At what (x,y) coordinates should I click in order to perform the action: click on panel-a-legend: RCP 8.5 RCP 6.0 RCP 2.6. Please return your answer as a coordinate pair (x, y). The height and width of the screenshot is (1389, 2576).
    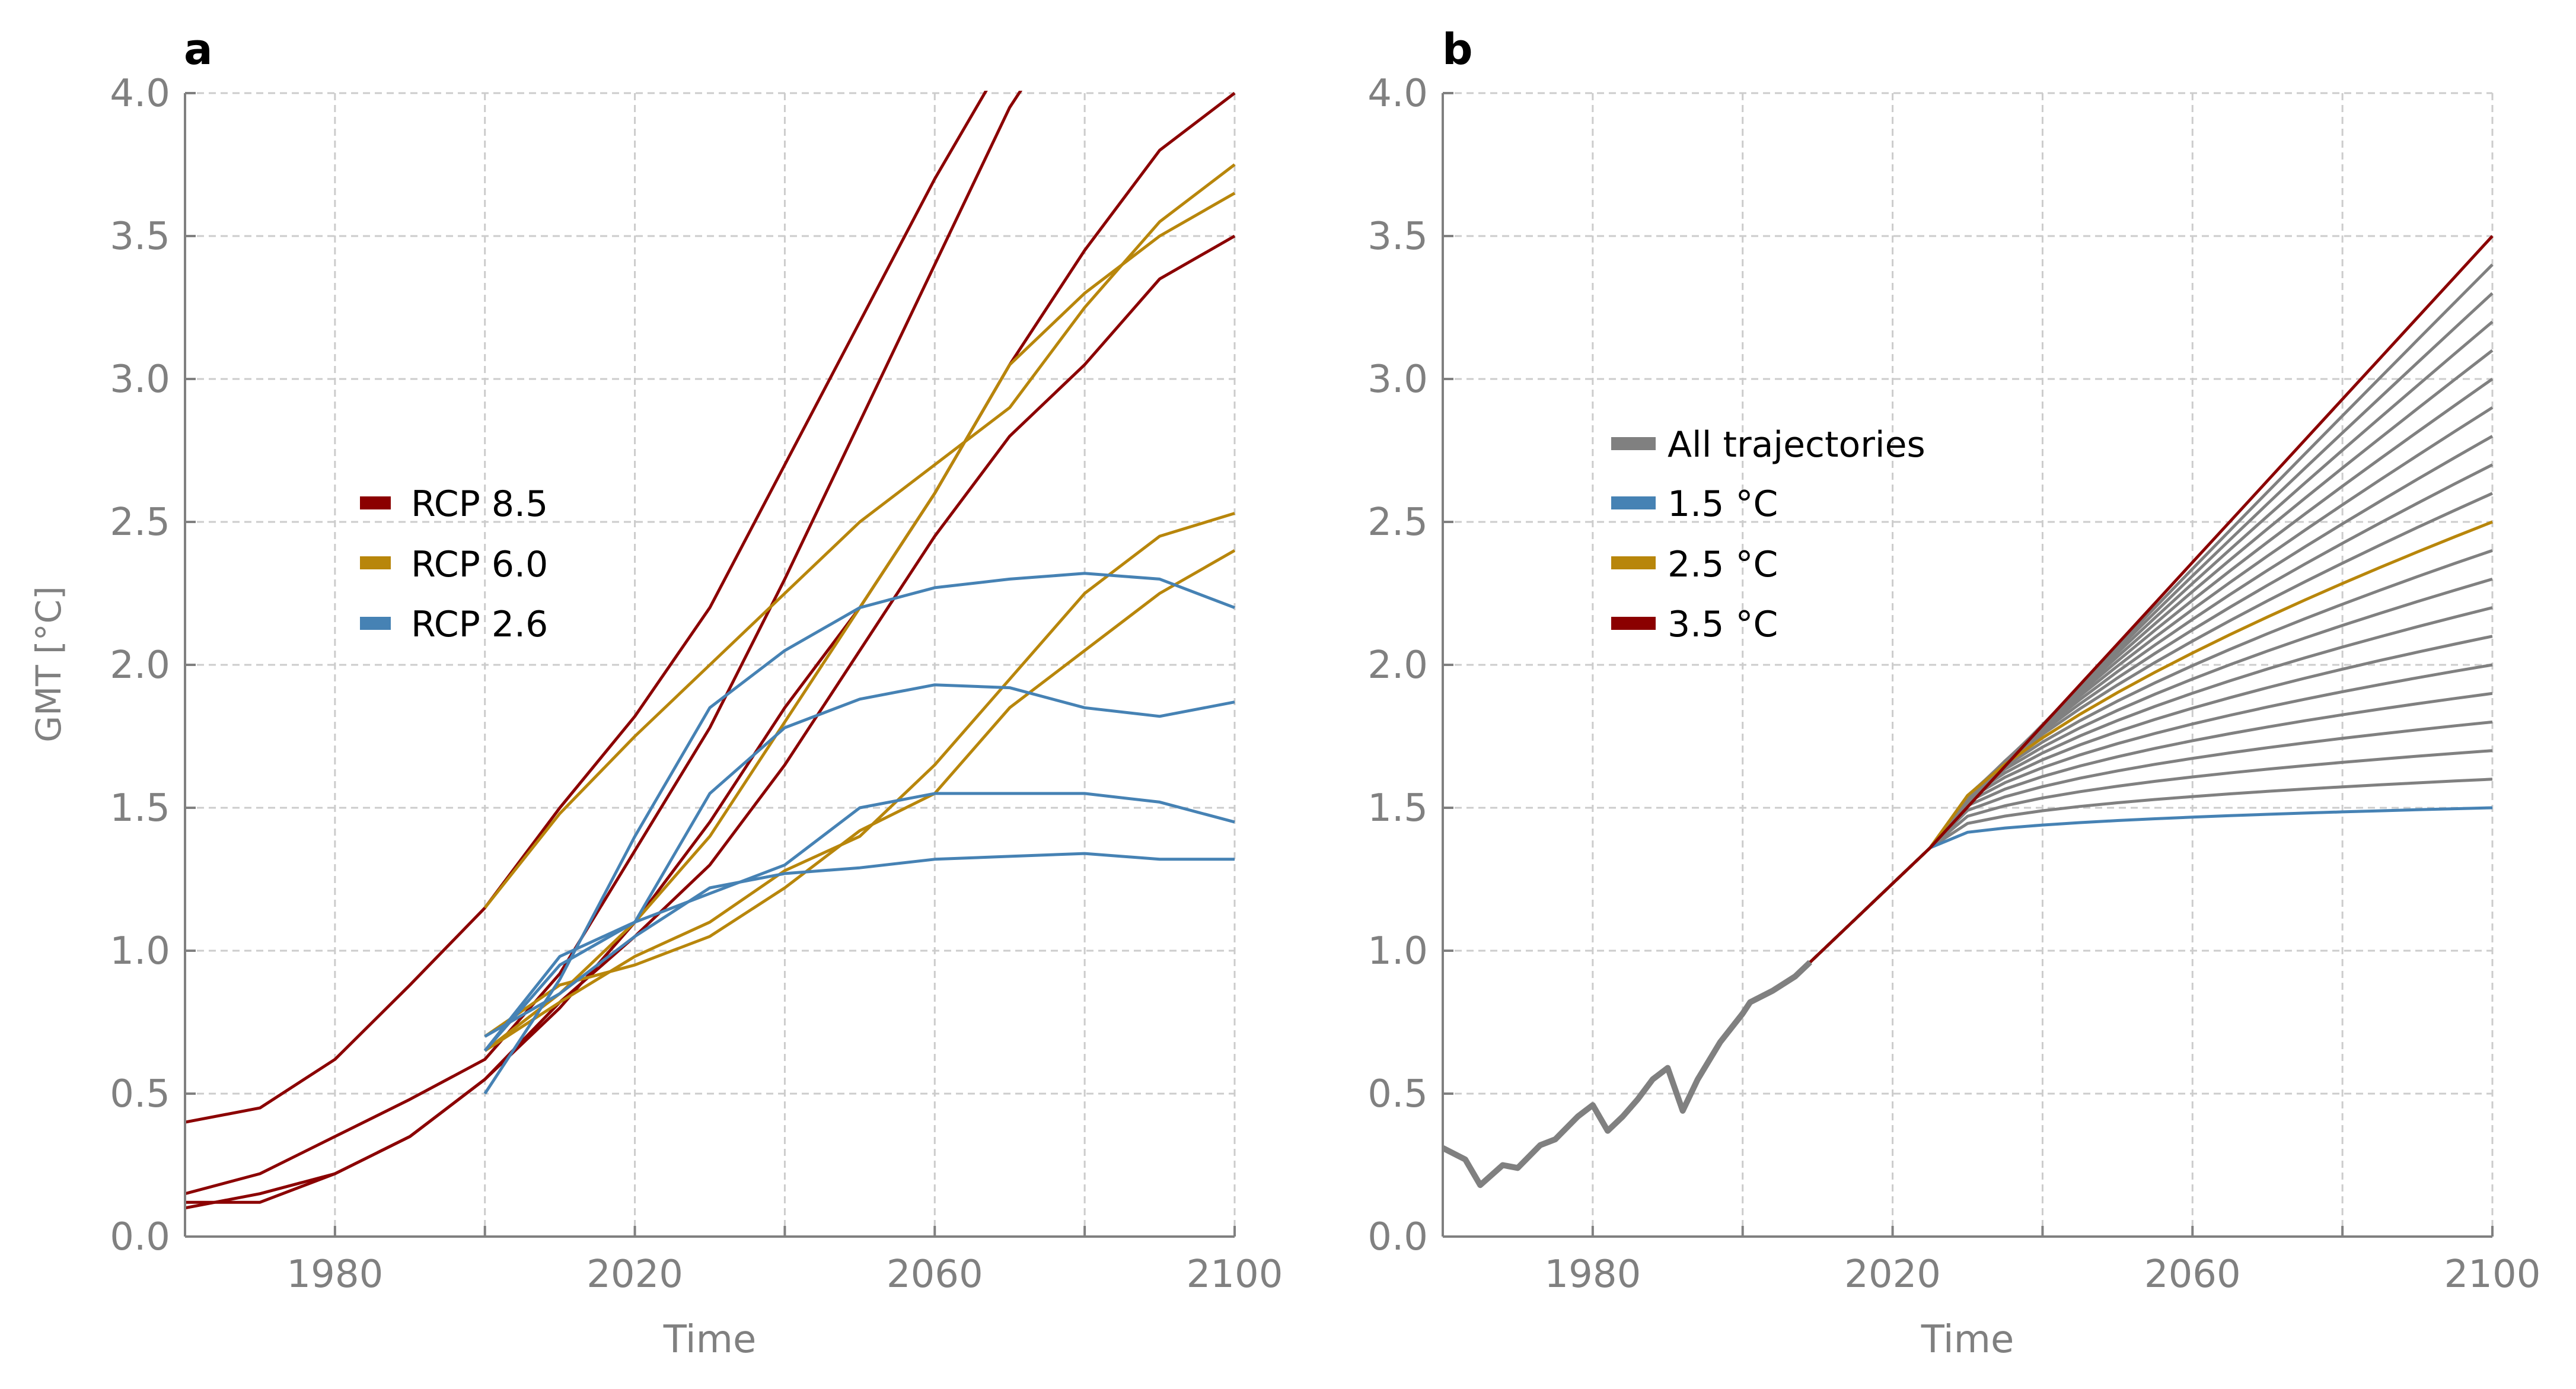
    Looking at the image, I should click on (454, 564).